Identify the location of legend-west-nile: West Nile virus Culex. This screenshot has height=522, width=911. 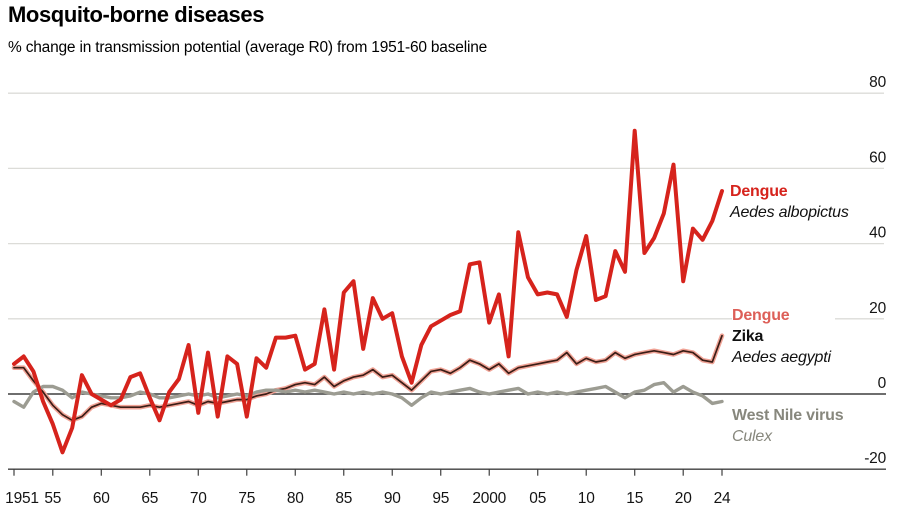
(790, 426).